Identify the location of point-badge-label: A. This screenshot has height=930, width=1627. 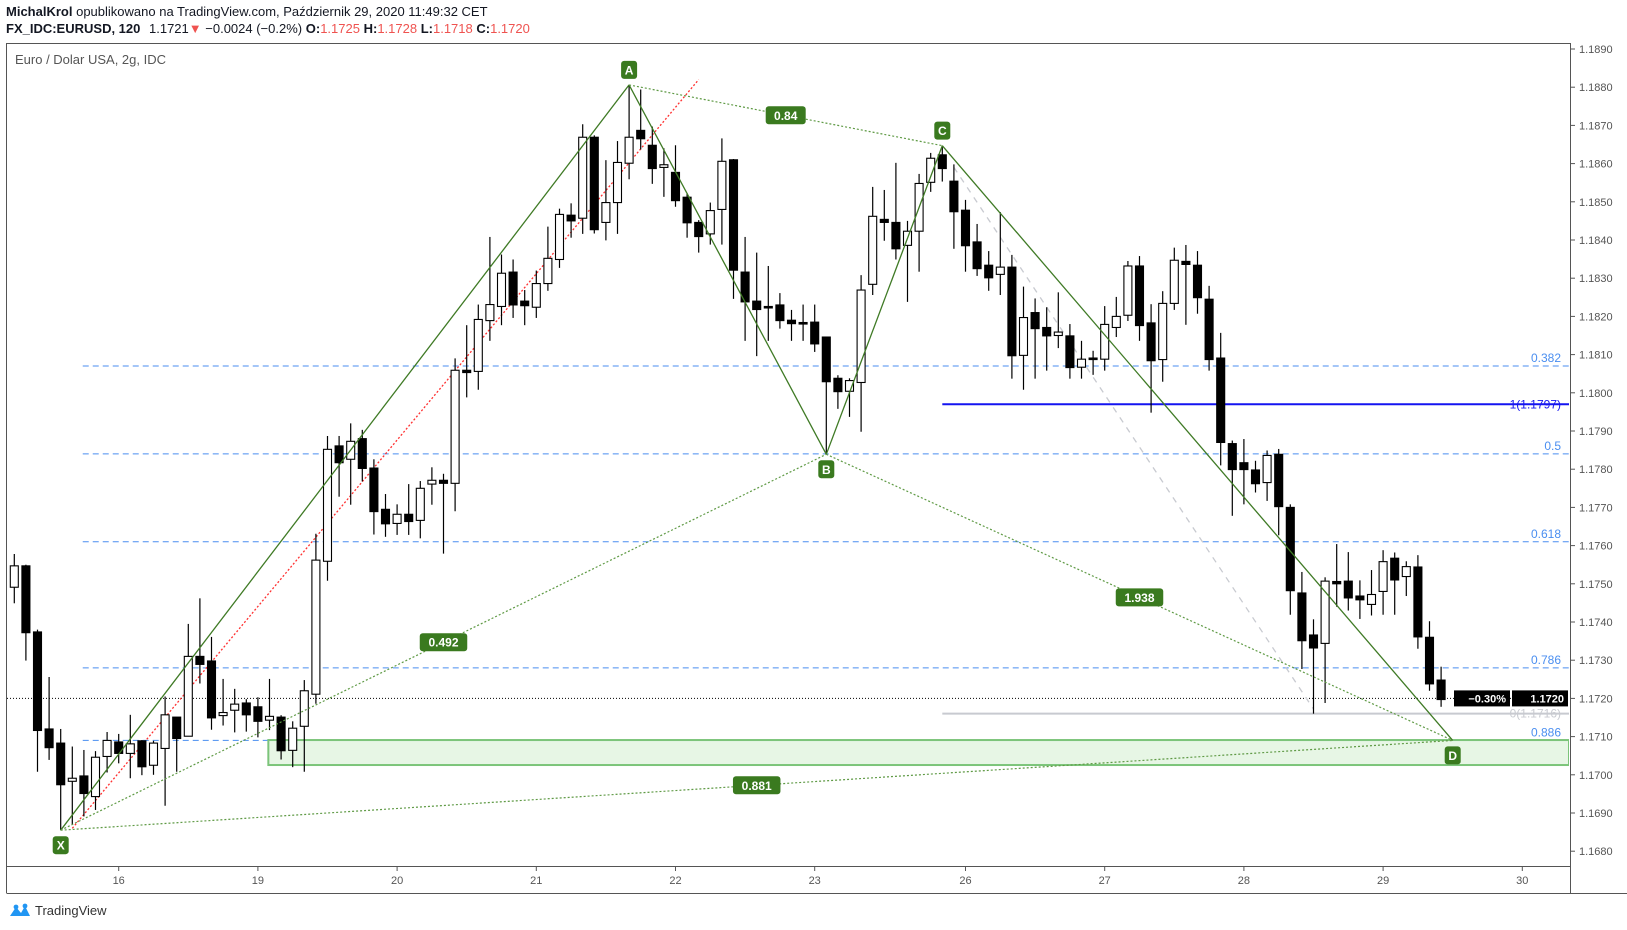
(629, 70).